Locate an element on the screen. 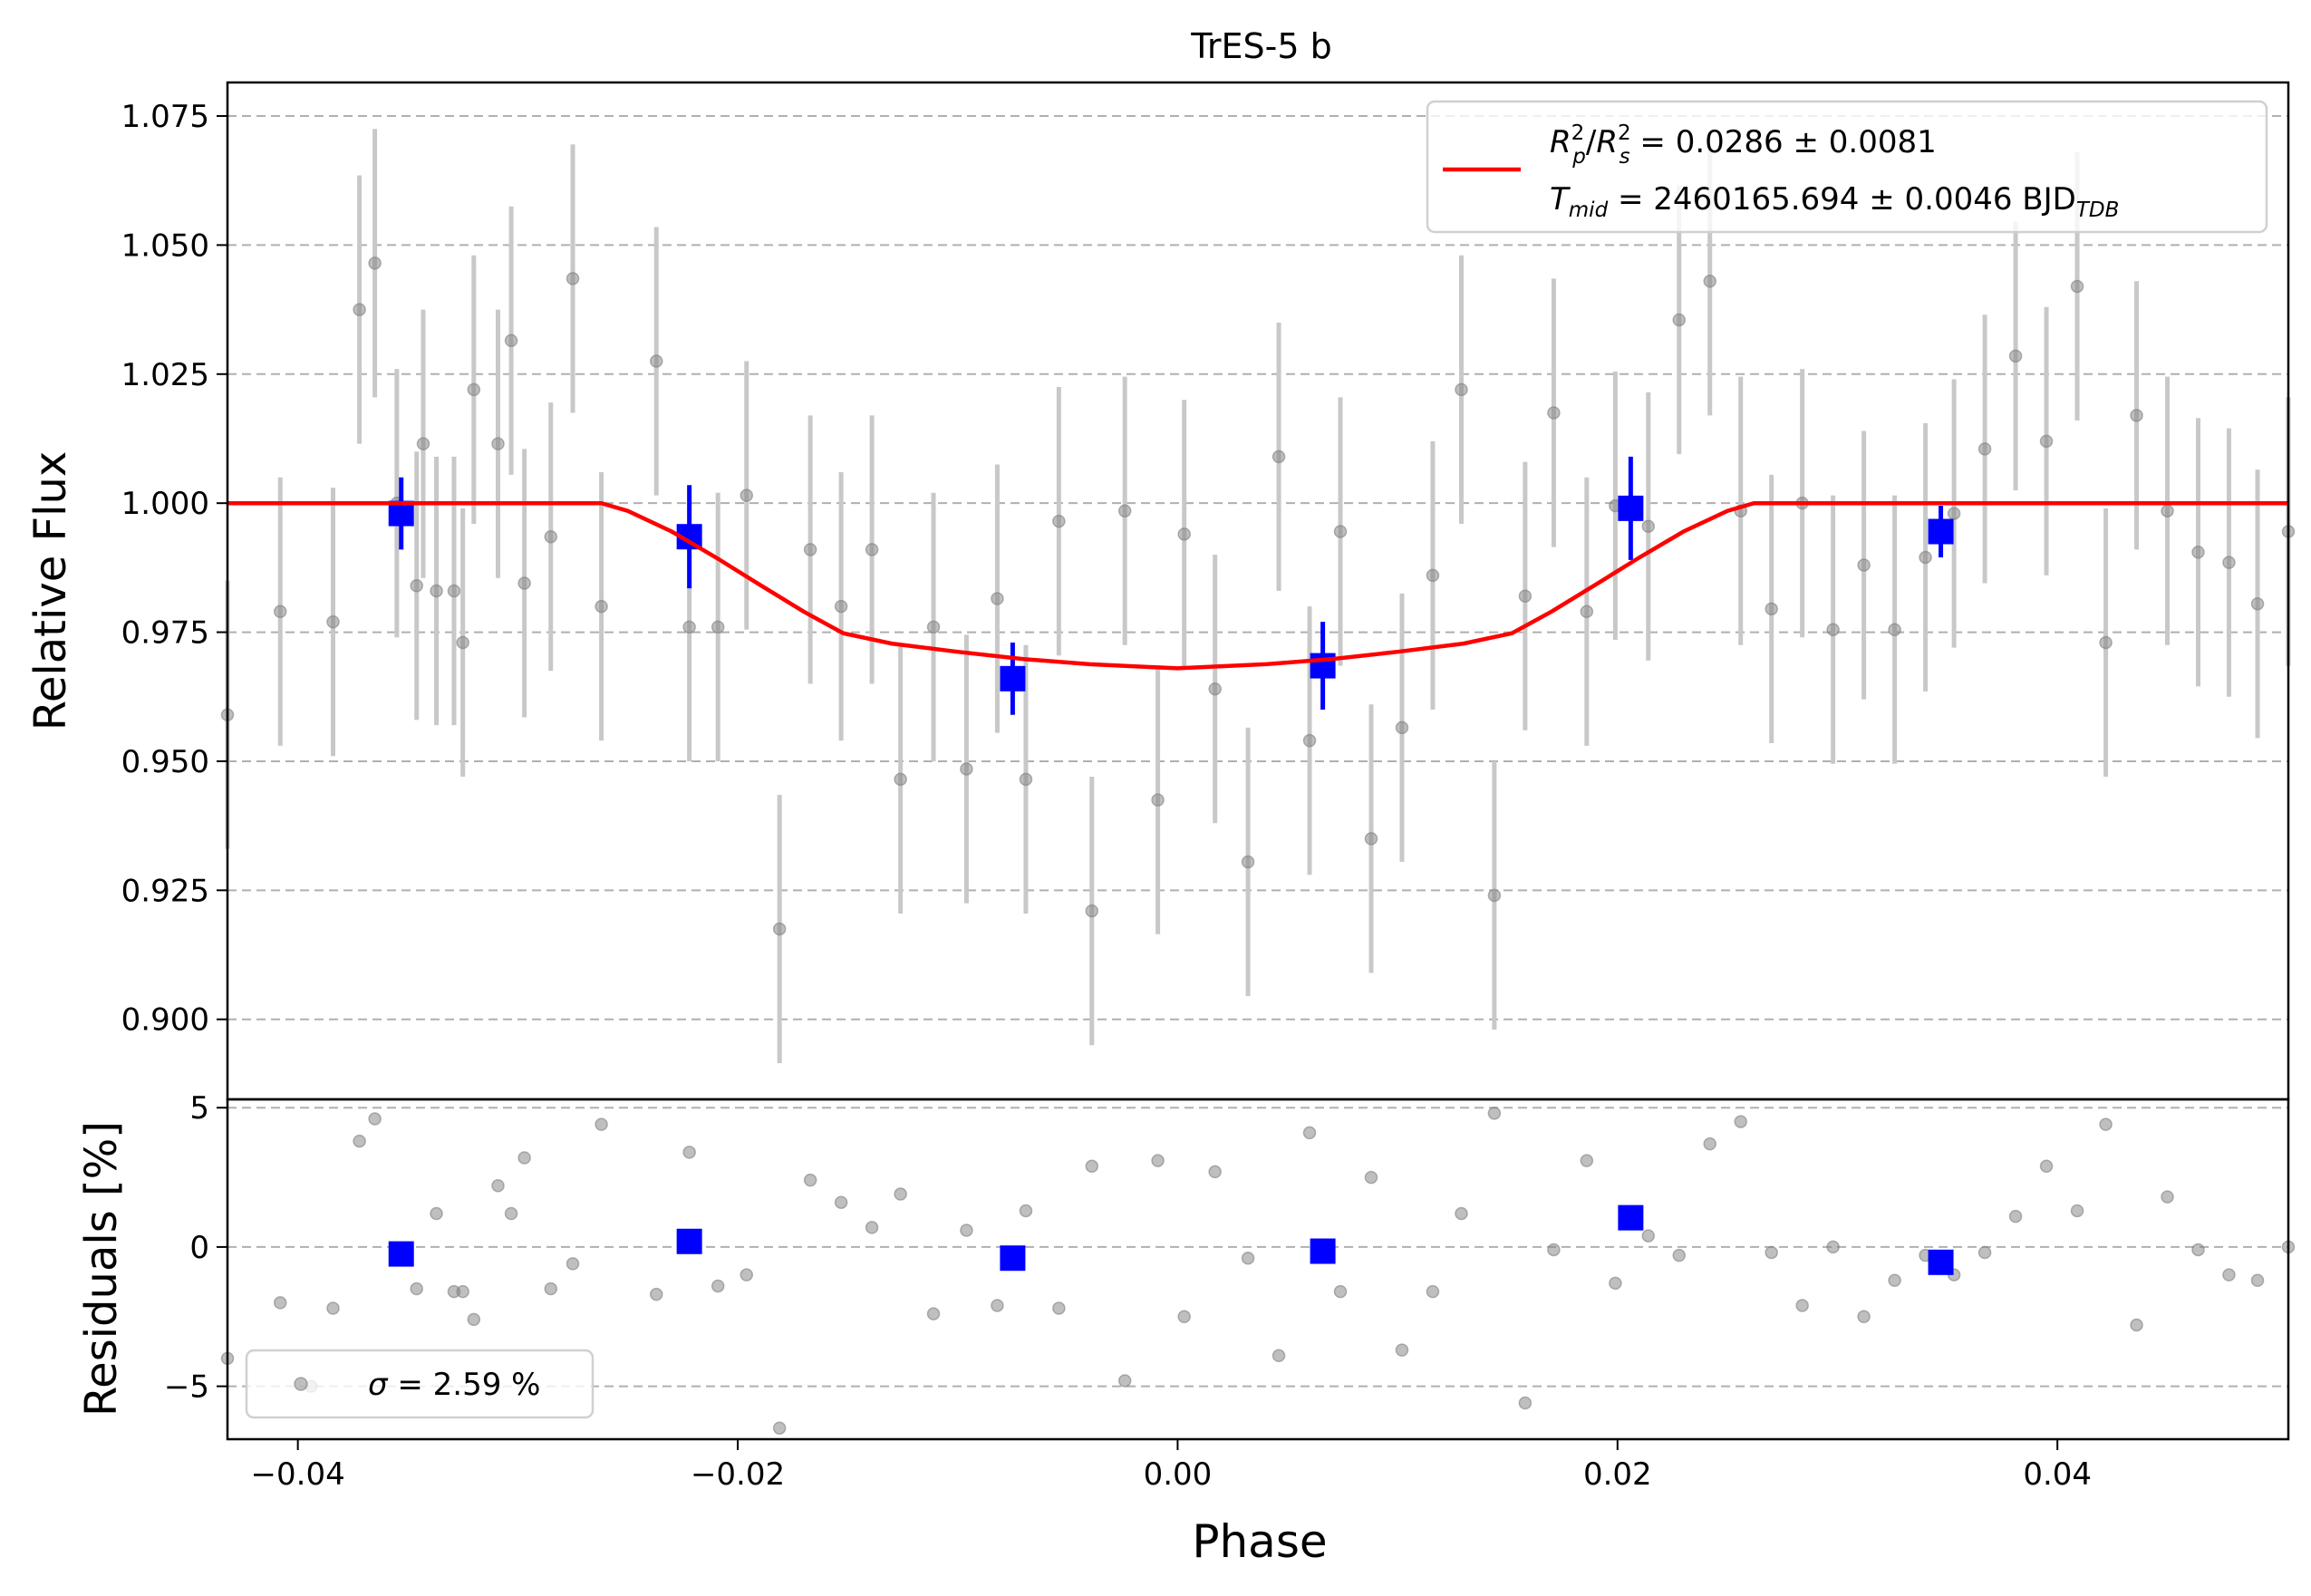 The image size is (2311, 1596). phase-x-tick-label: 0.00 is located at coordinates (1178, 1474).